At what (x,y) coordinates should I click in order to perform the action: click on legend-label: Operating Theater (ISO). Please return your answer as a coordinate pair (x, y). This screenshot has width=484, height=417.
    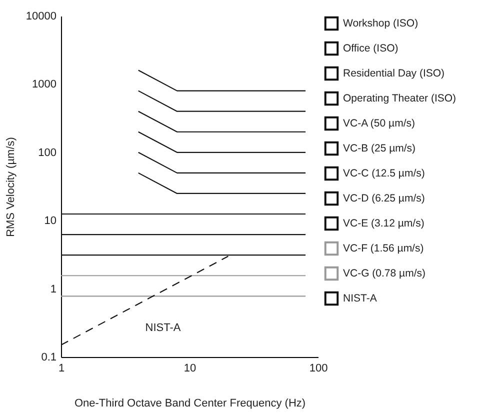
    Looking at the image, I should click on (399, 98).